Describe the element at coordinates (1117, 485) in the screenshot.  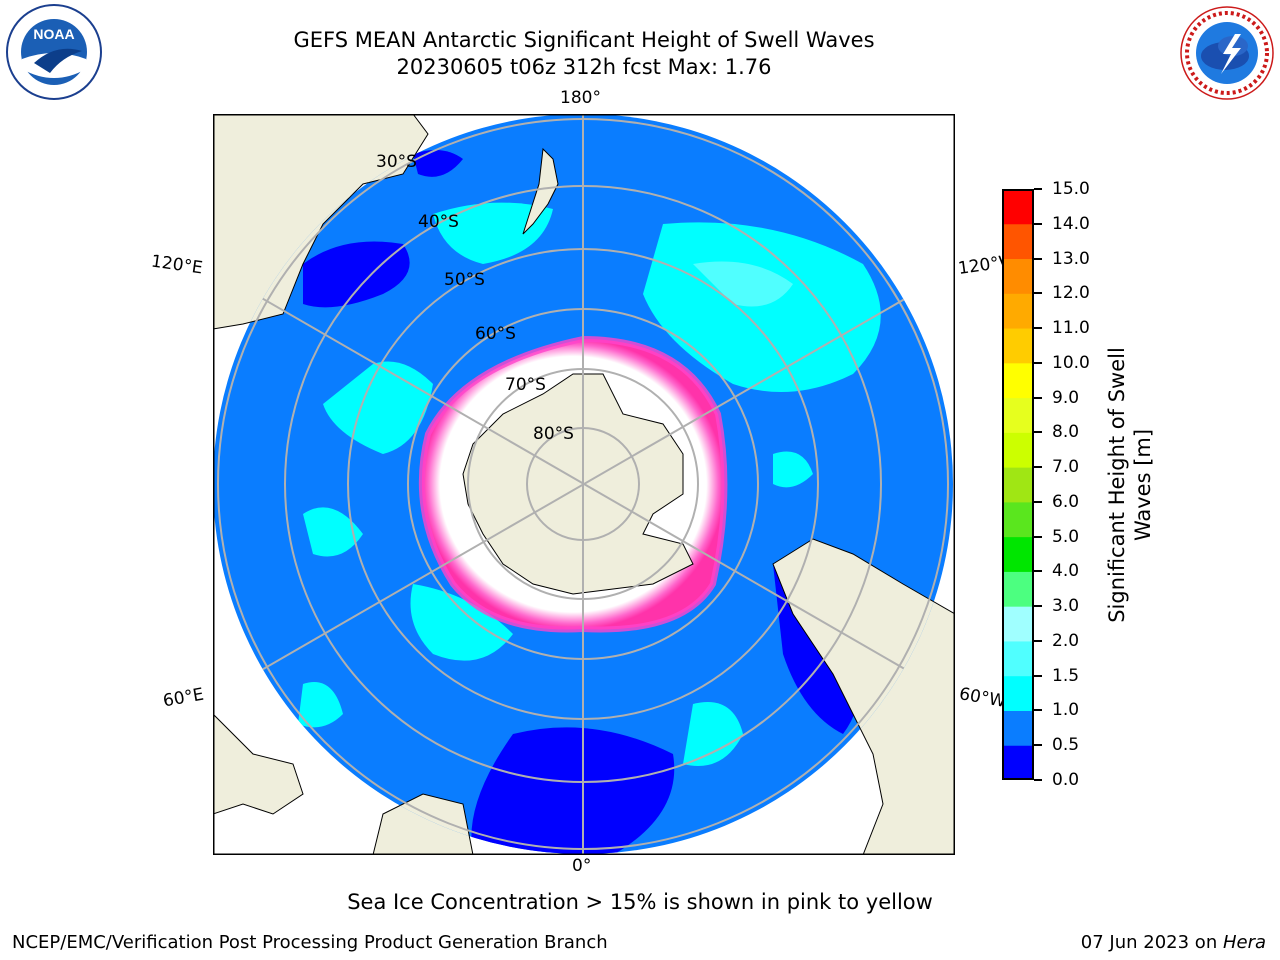
I see `colorbar-title-line1: Significant Height of Swell` at that location.